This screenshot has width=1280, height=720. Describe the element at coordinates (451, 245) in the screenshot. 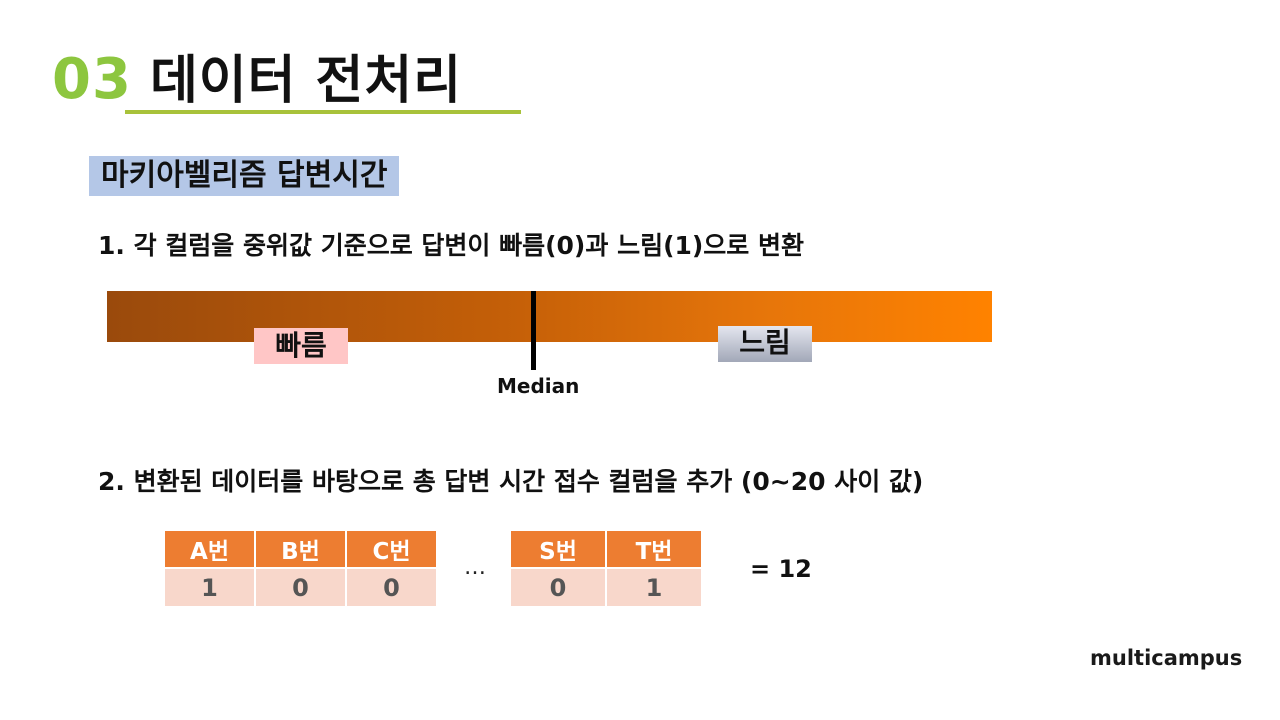

I see `step-1-text: 1. 각 컬럼을 중위값 기준으로 답변이 빠름(0)과 느림(1)으로 변환` at that location.